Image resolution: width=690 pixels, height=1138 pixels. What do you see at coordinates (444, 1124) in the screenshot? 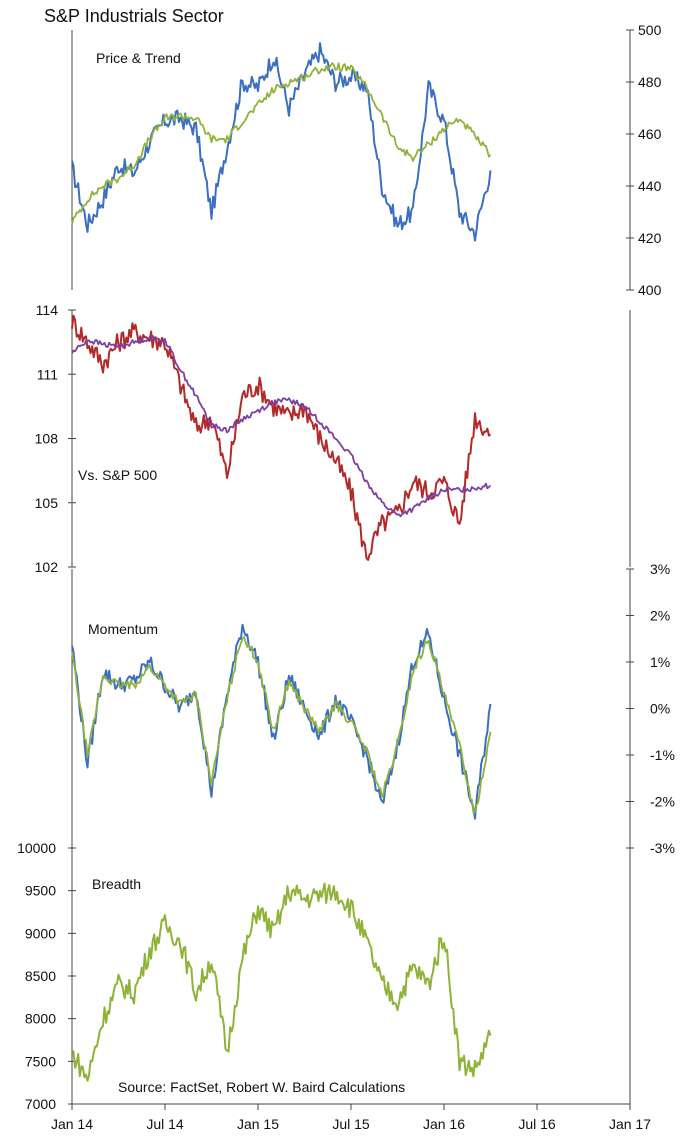
I see `x-tick-label: Jan 16` at bounding box center [444, 1124].